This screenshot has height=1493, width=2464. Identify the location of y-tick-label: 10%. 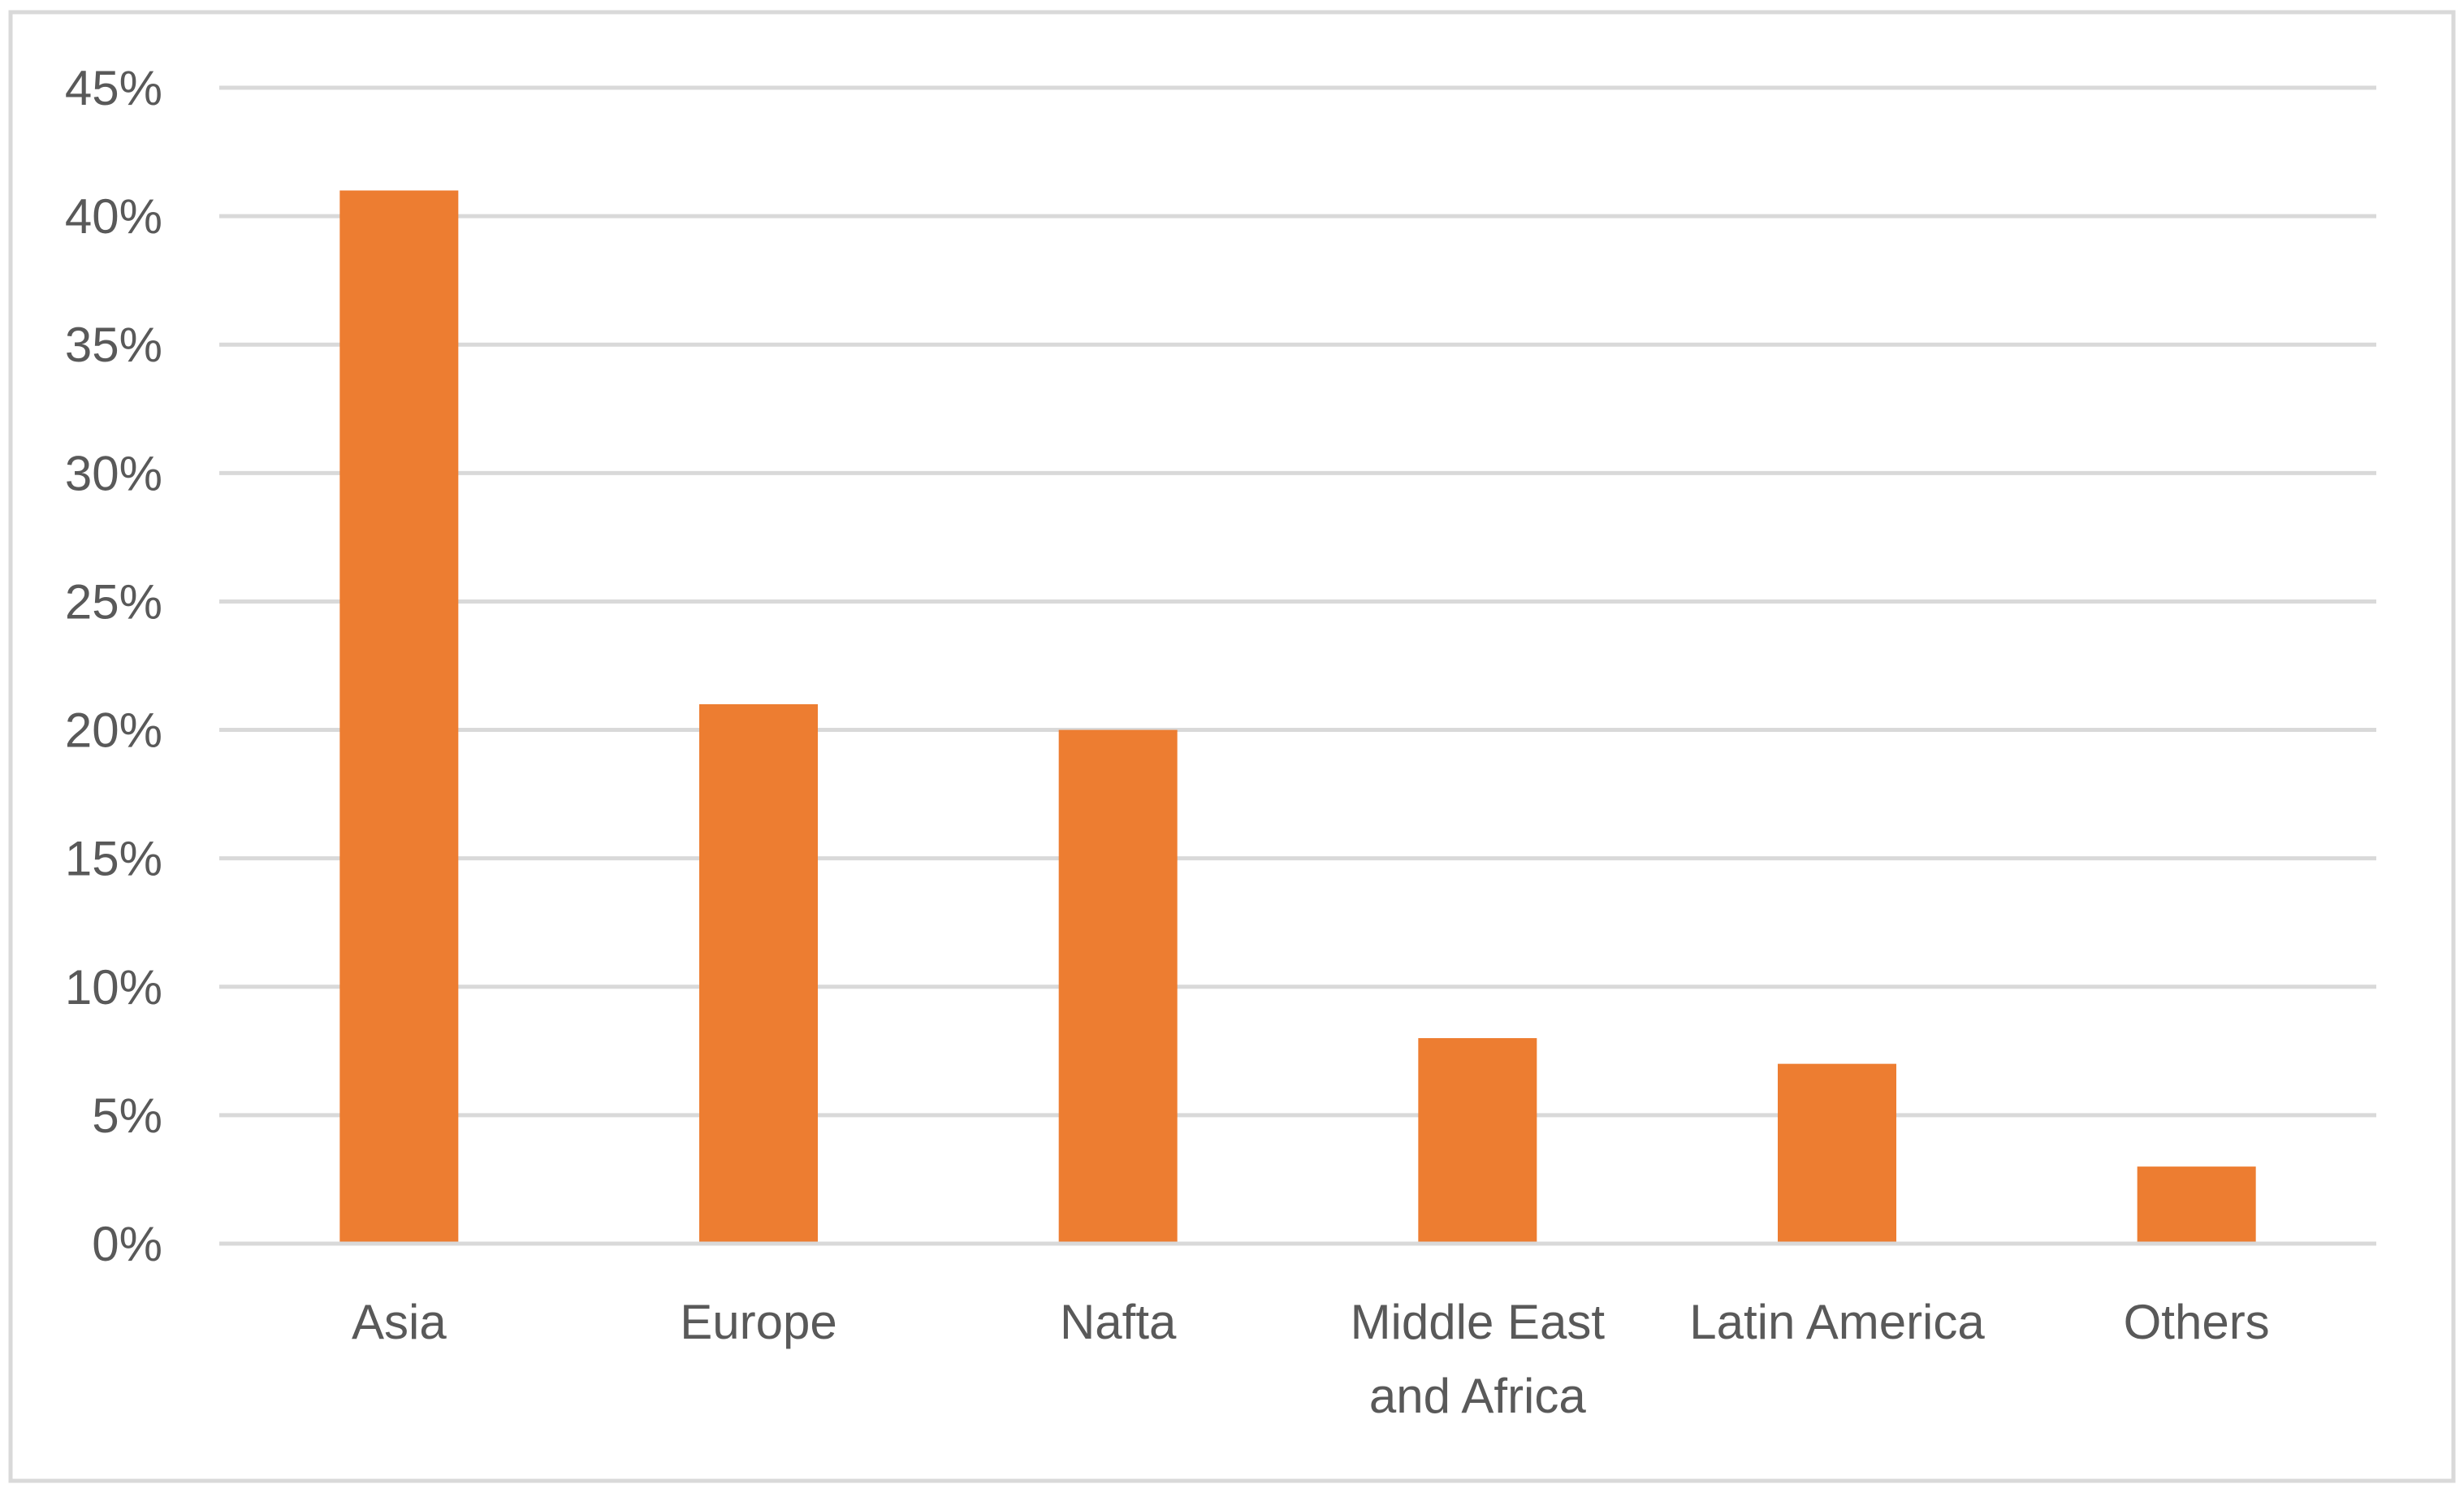
(113, 987).